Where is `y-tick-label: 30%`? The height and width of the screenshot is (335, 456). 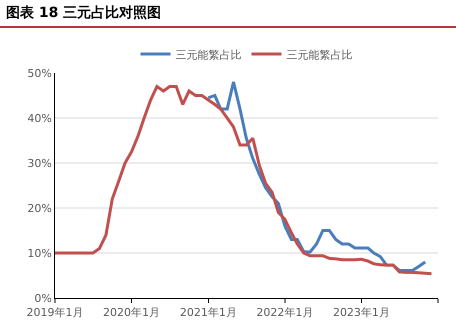
y-tick-label: 30% is located at coordinates (39, 163).